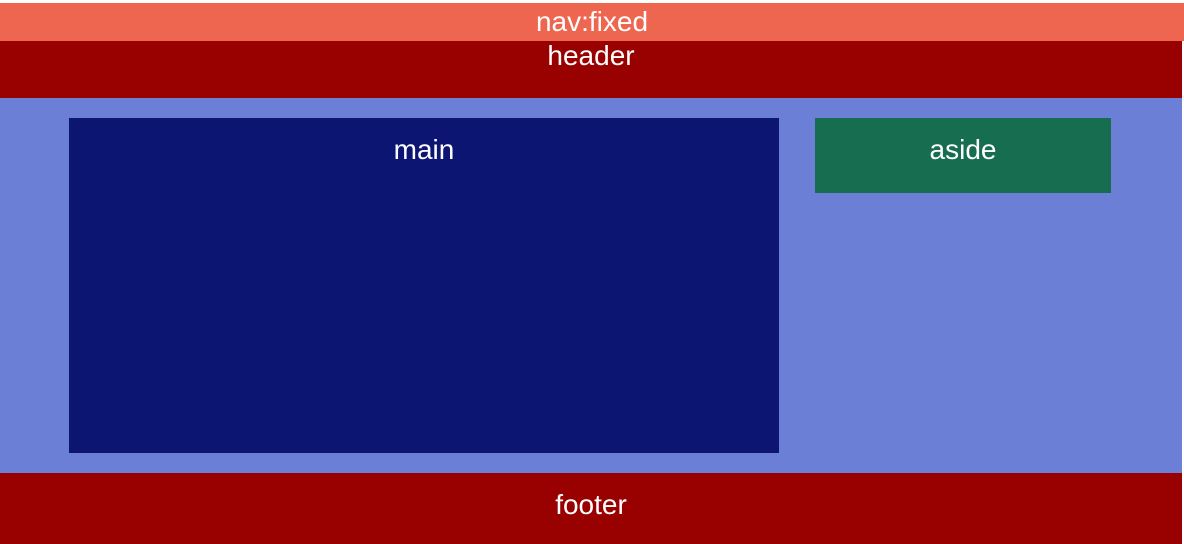 This screenshot has height=544, width=1184. Describe the element at coordinates (424, 149) in the screenshot. I see `main-label: main` at that location.